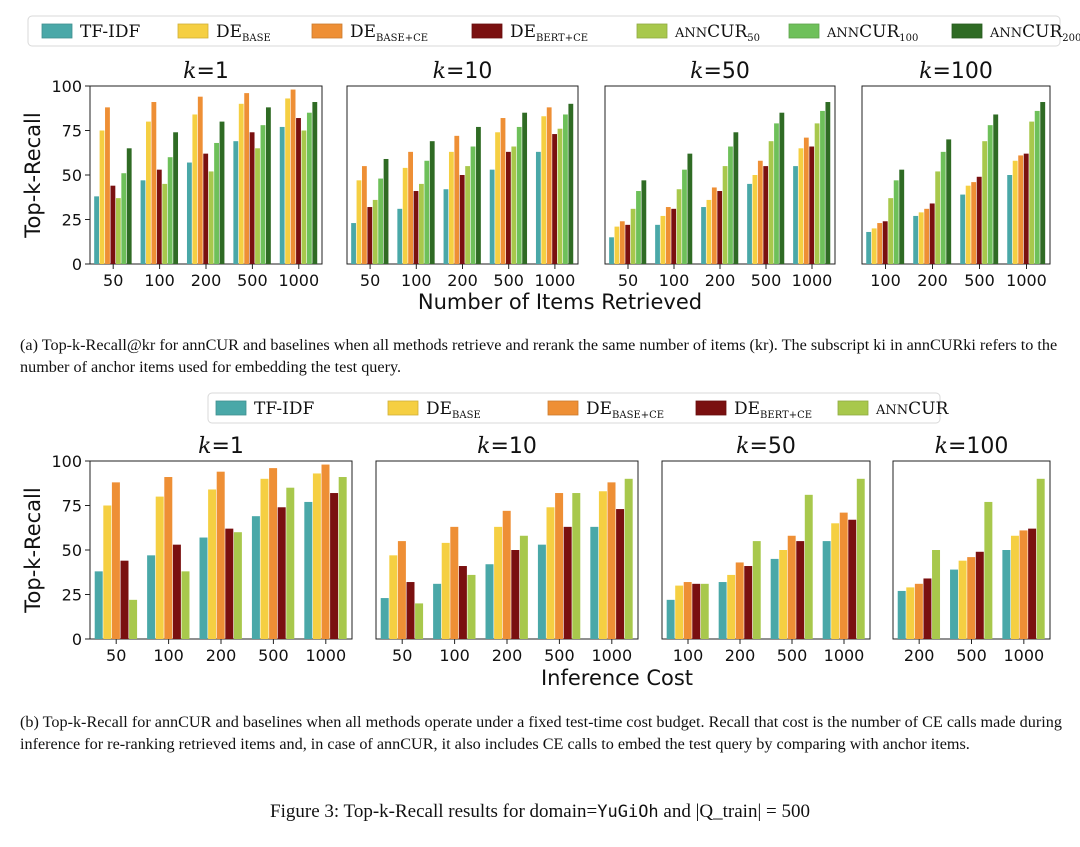 The image size is (1080, 847). What do you see at coordinates (549, 33) in the screenshot?
I see `legend-label-de_bert_ce: DEBERT+CE` at bounding box center [549, 33].